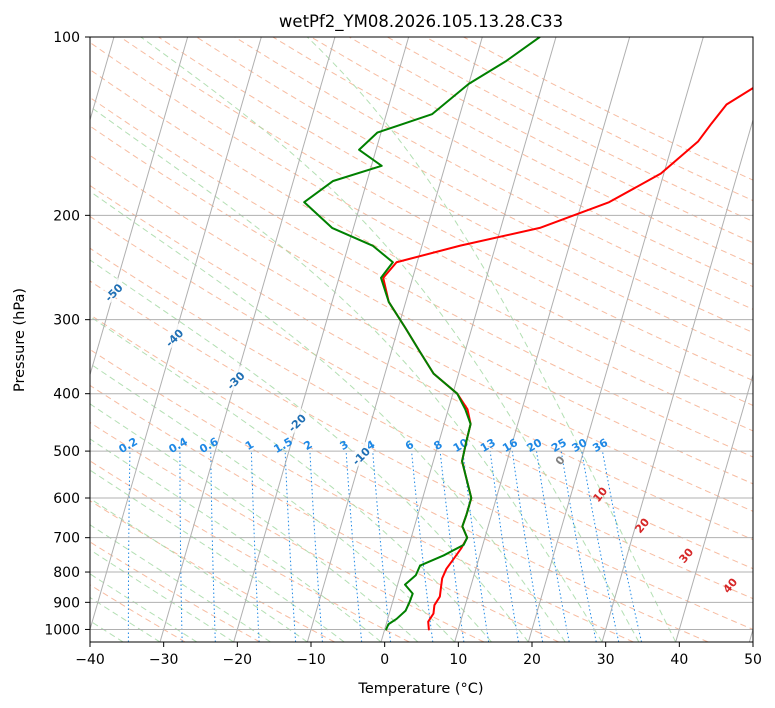 Image resolution: width=775 pixels, height=708 pixels. What do you see at coordinates (66, 539) in the screenshot?
I see `y-tick-label: 700` at bounding box center [66, 539].